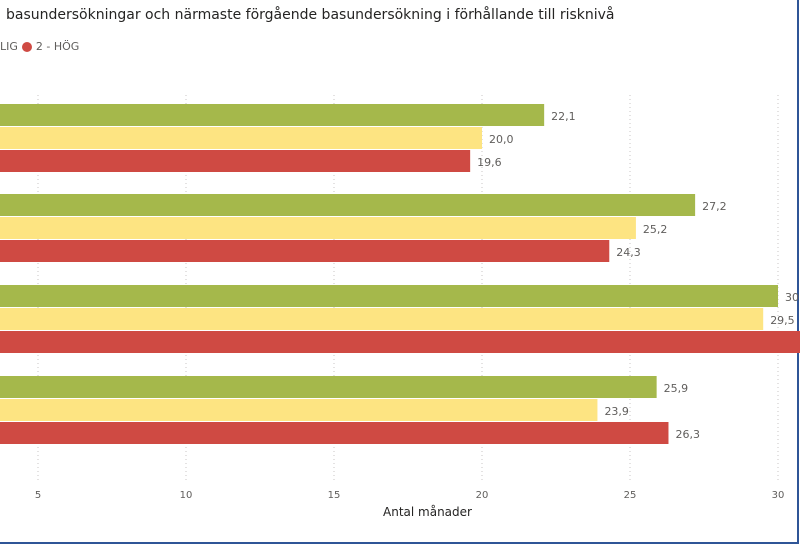 This screenshot has height=547, width=800. What do you see at coordinates (334, 495) in the screenshot?
I see `x-tick-label: 15` at bounding box center [334, 495].